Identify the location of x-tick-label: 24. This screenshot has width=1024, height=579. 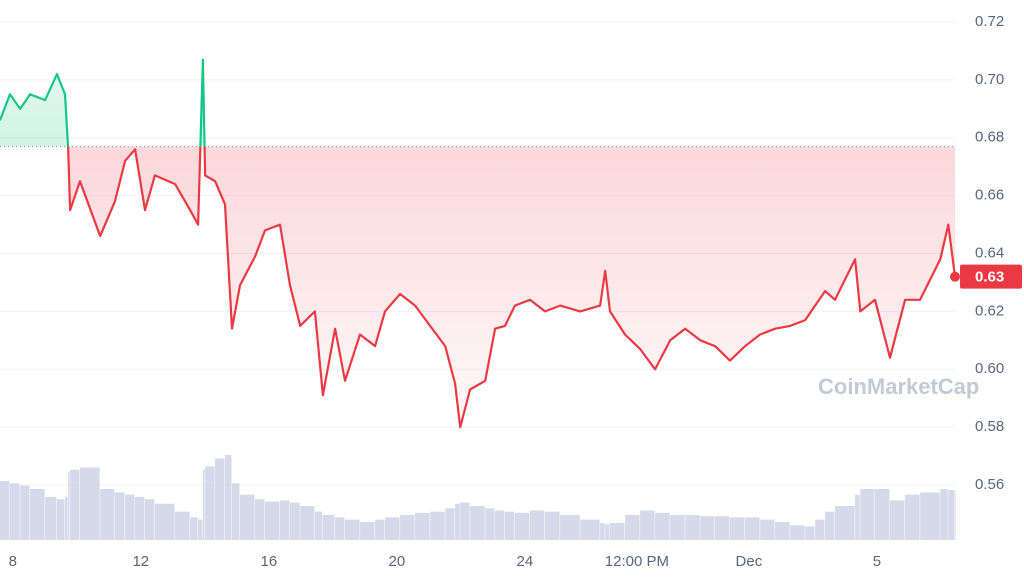
(525, 561).